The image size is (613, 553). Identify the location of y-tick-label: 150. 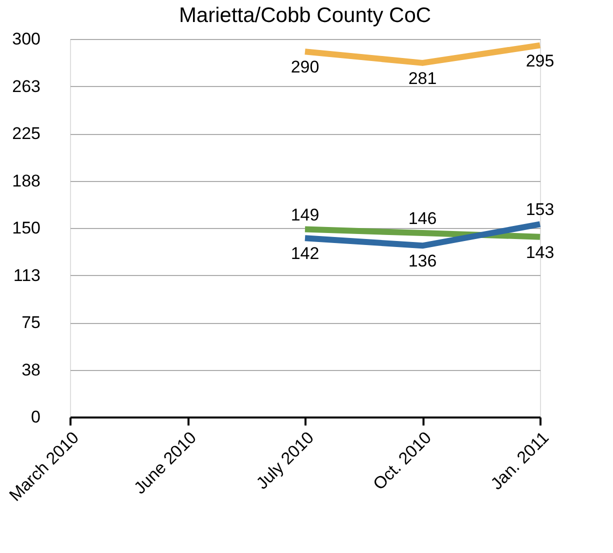
(26, 228).